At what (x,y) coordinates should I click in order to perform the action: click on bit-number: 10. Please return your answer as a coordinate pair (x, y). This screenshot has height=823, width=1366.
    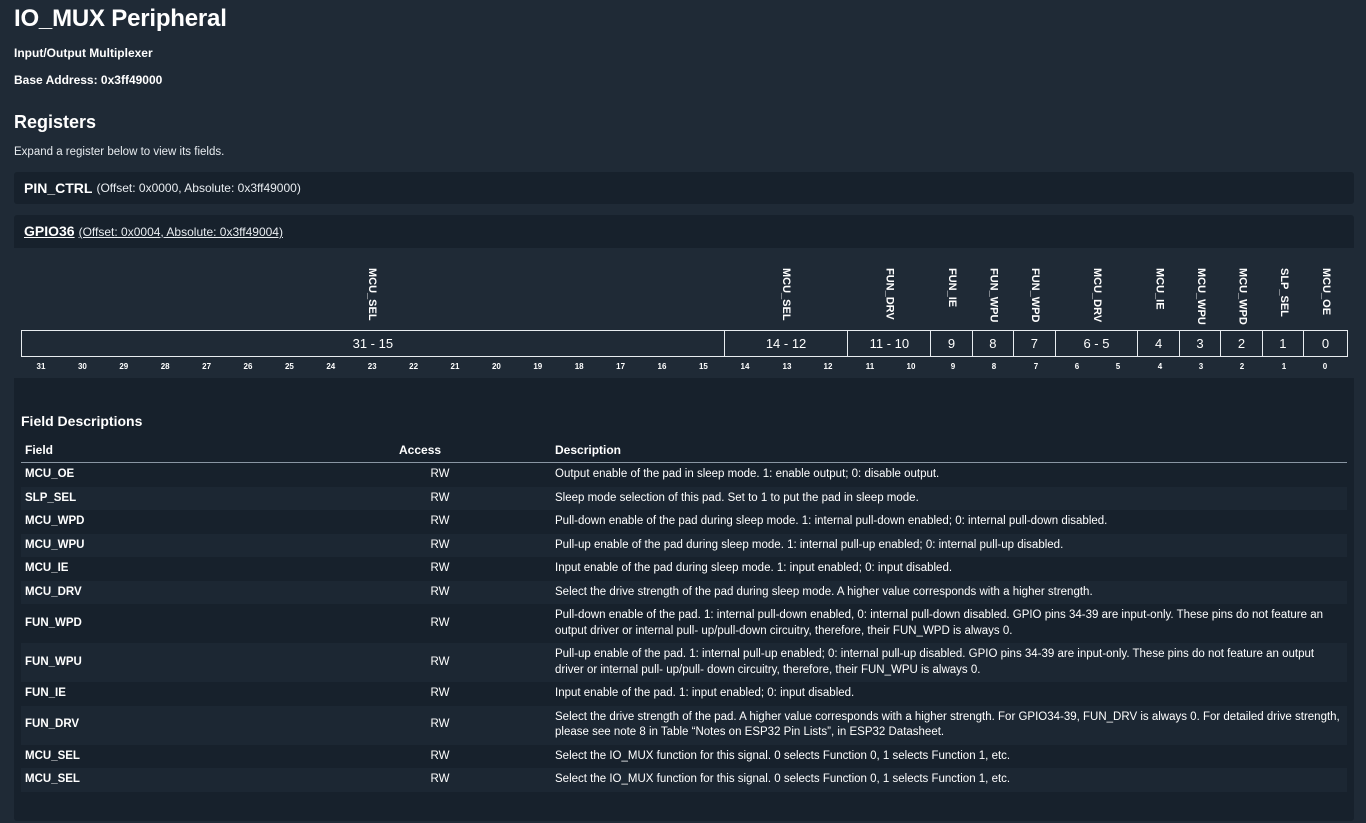
    Looking at the image, I should click on (911, 366).